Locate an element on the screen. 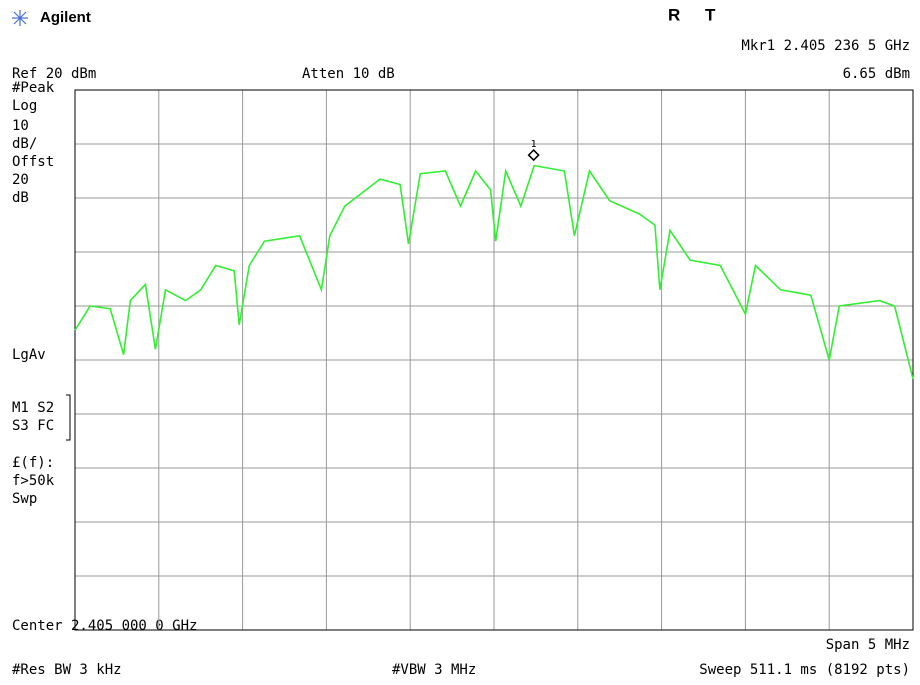 The height and width of the screenshot is (685, 920). side-label: LgAv is located at coordinates (29, 355).